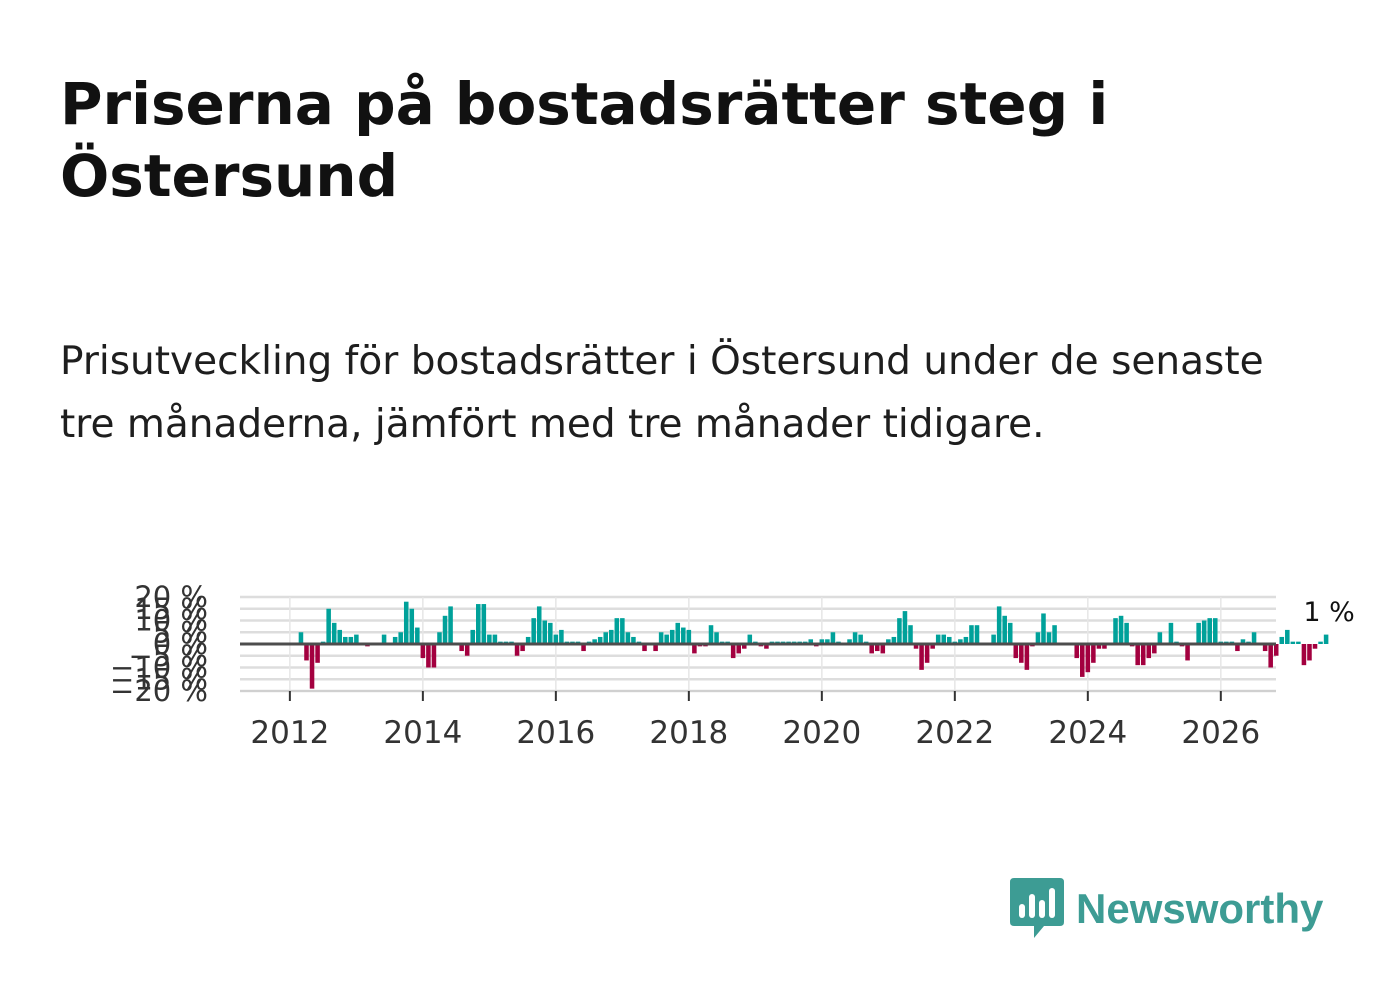 The width and height of the screenshot is (1382, 999). What do you see at coordinates (171, 597) in the screenshot?
I see `y-tick-label: 20 %` at bounding box center [171, 597].